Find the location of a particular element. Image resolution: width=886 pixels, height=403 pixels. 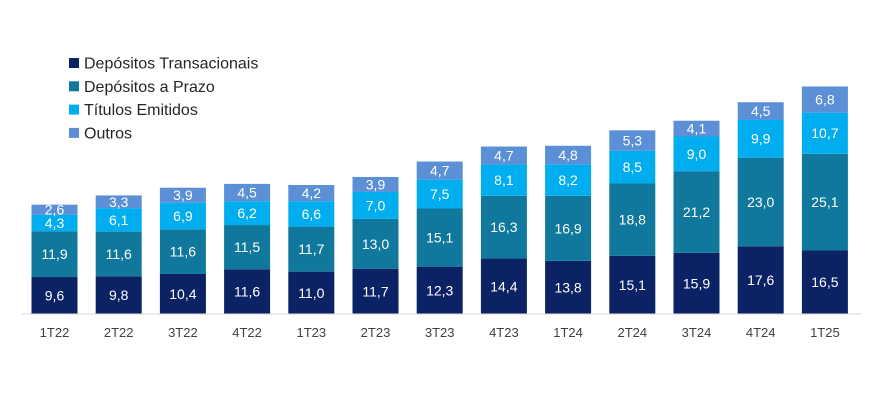

data-label: 7,0 is located at coordinates (376, 205).